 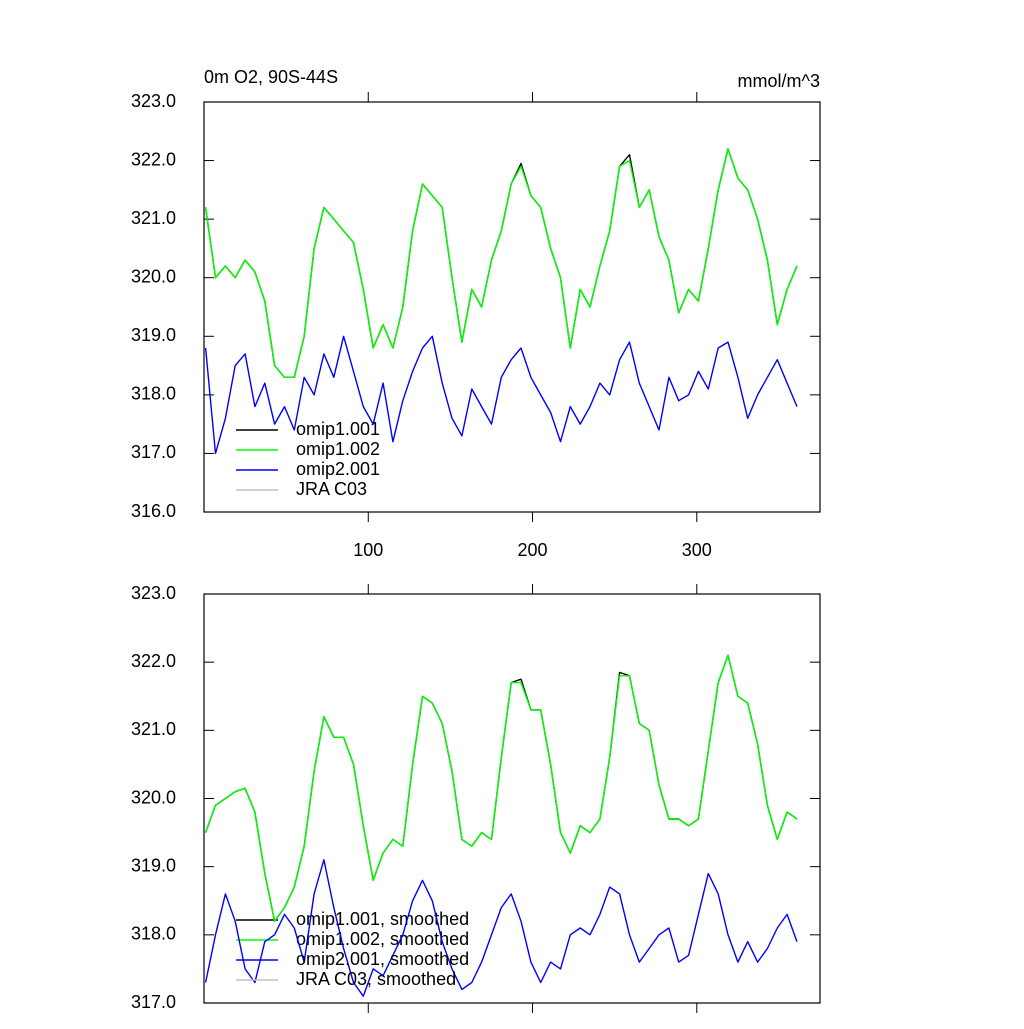 I want to click on legend-label: omip1.001, smoothed, so click(x=382, y=919).